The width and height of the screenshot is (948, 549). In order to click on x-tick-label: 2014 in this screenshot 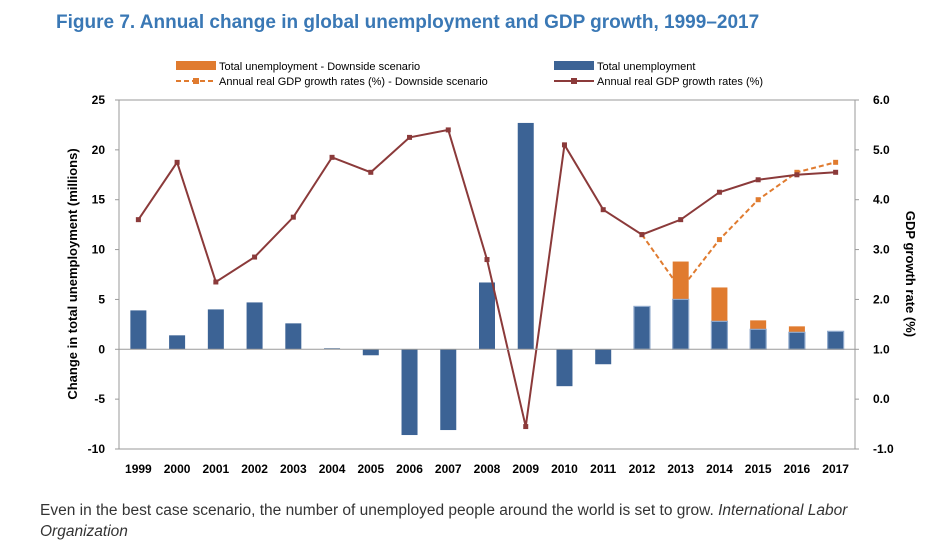, I will do `click(719, 469)`.